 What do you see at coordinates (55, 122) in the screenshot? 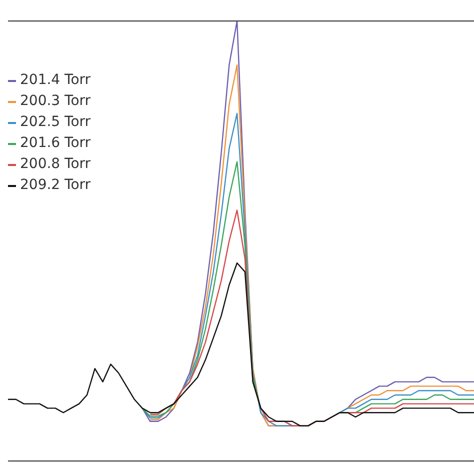
I see `legend-label: 202.5 Torr` at bounding box center [55, 122].